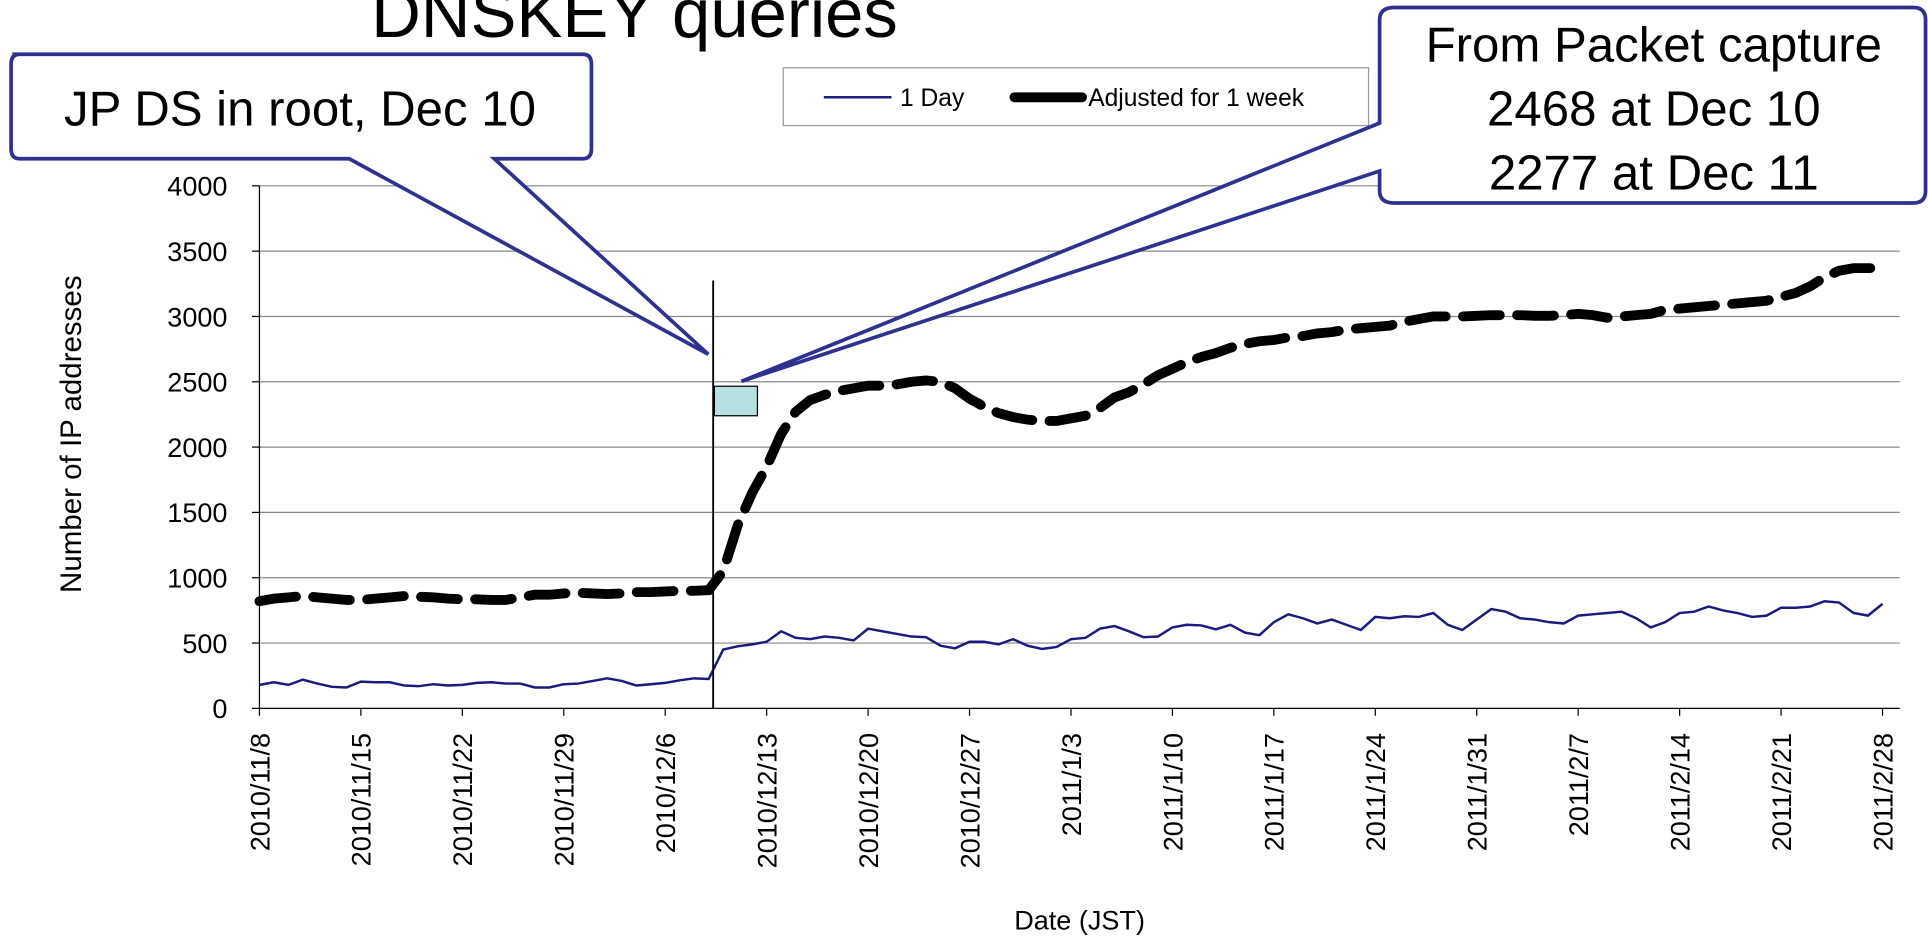 This screenshot has width=1928, height=936. Describe the element at coordinates (1071, 644) in the screenshot. I see `series-line` at that location.